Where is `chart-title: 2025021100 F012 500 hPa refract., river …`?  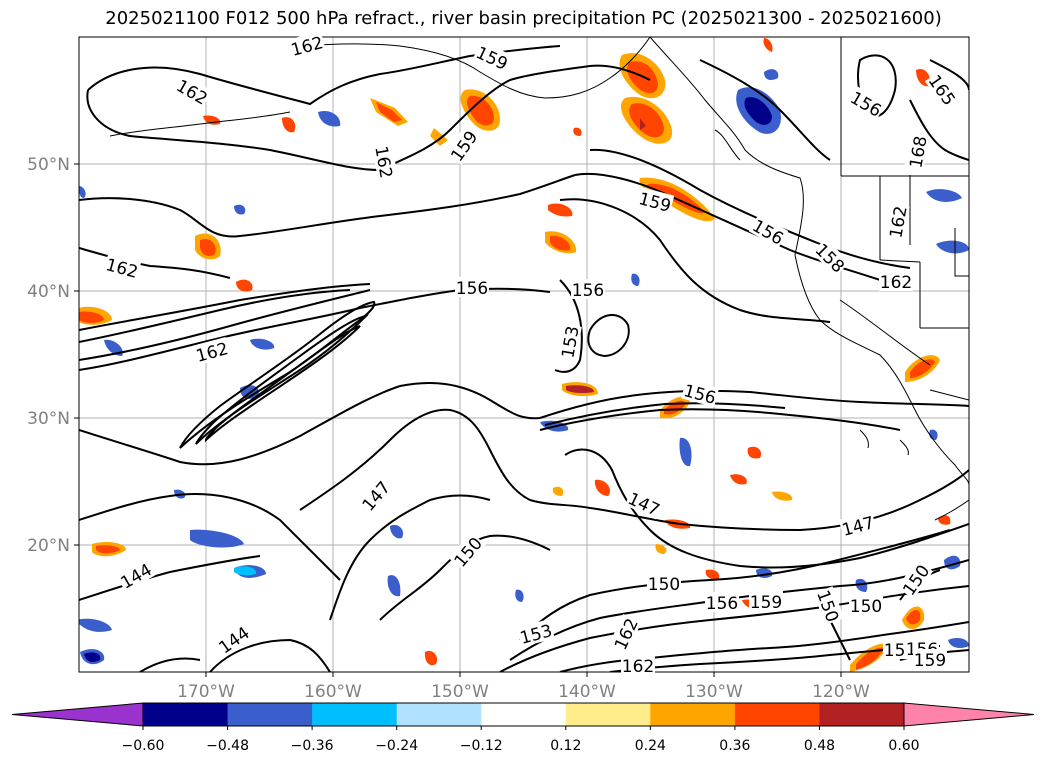
chart-title: 2025021100 F012 500 hPa refract., river … is located at coordinates (523, 18).